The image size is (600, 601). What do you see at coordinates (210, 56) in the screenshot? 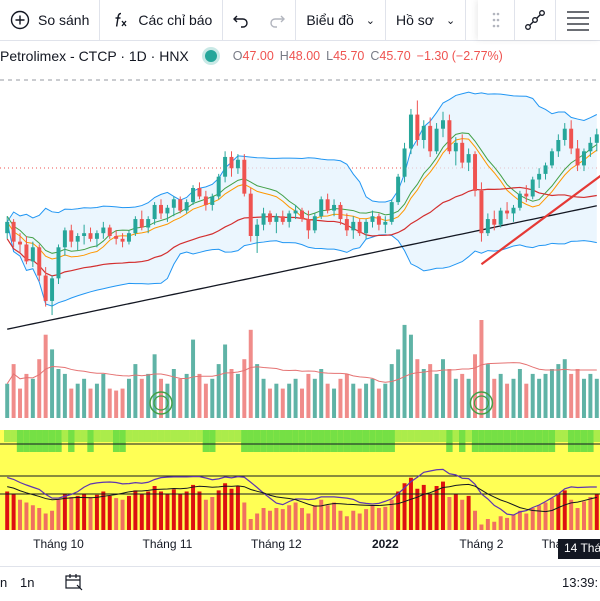
I see `market-status-icon` at bounding box center [210, 56].